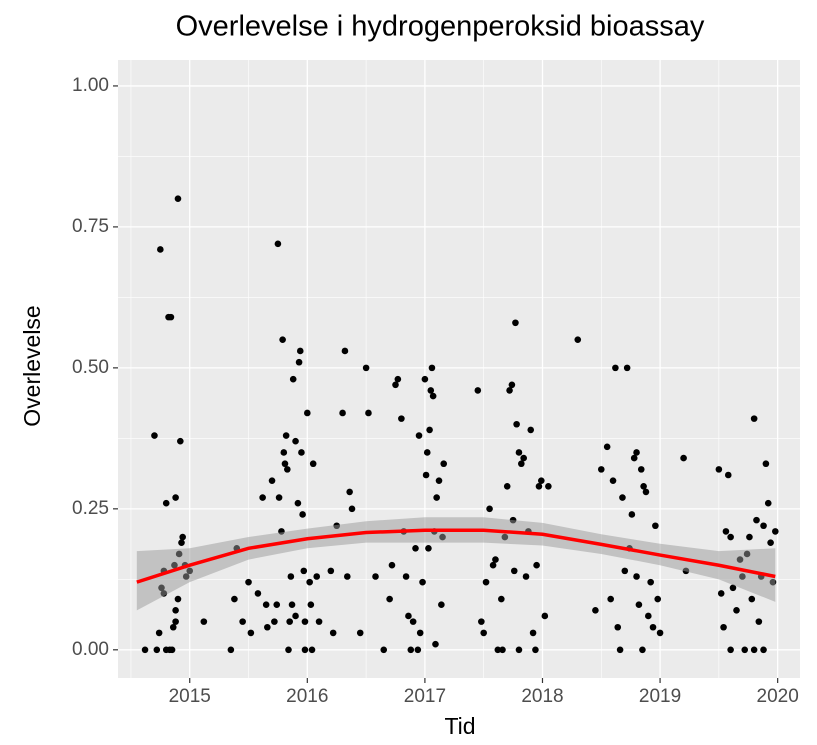  Describe the element at coordinates (90, 508) in the screenshot. I see `y-tick-label: 0.25` at that location.